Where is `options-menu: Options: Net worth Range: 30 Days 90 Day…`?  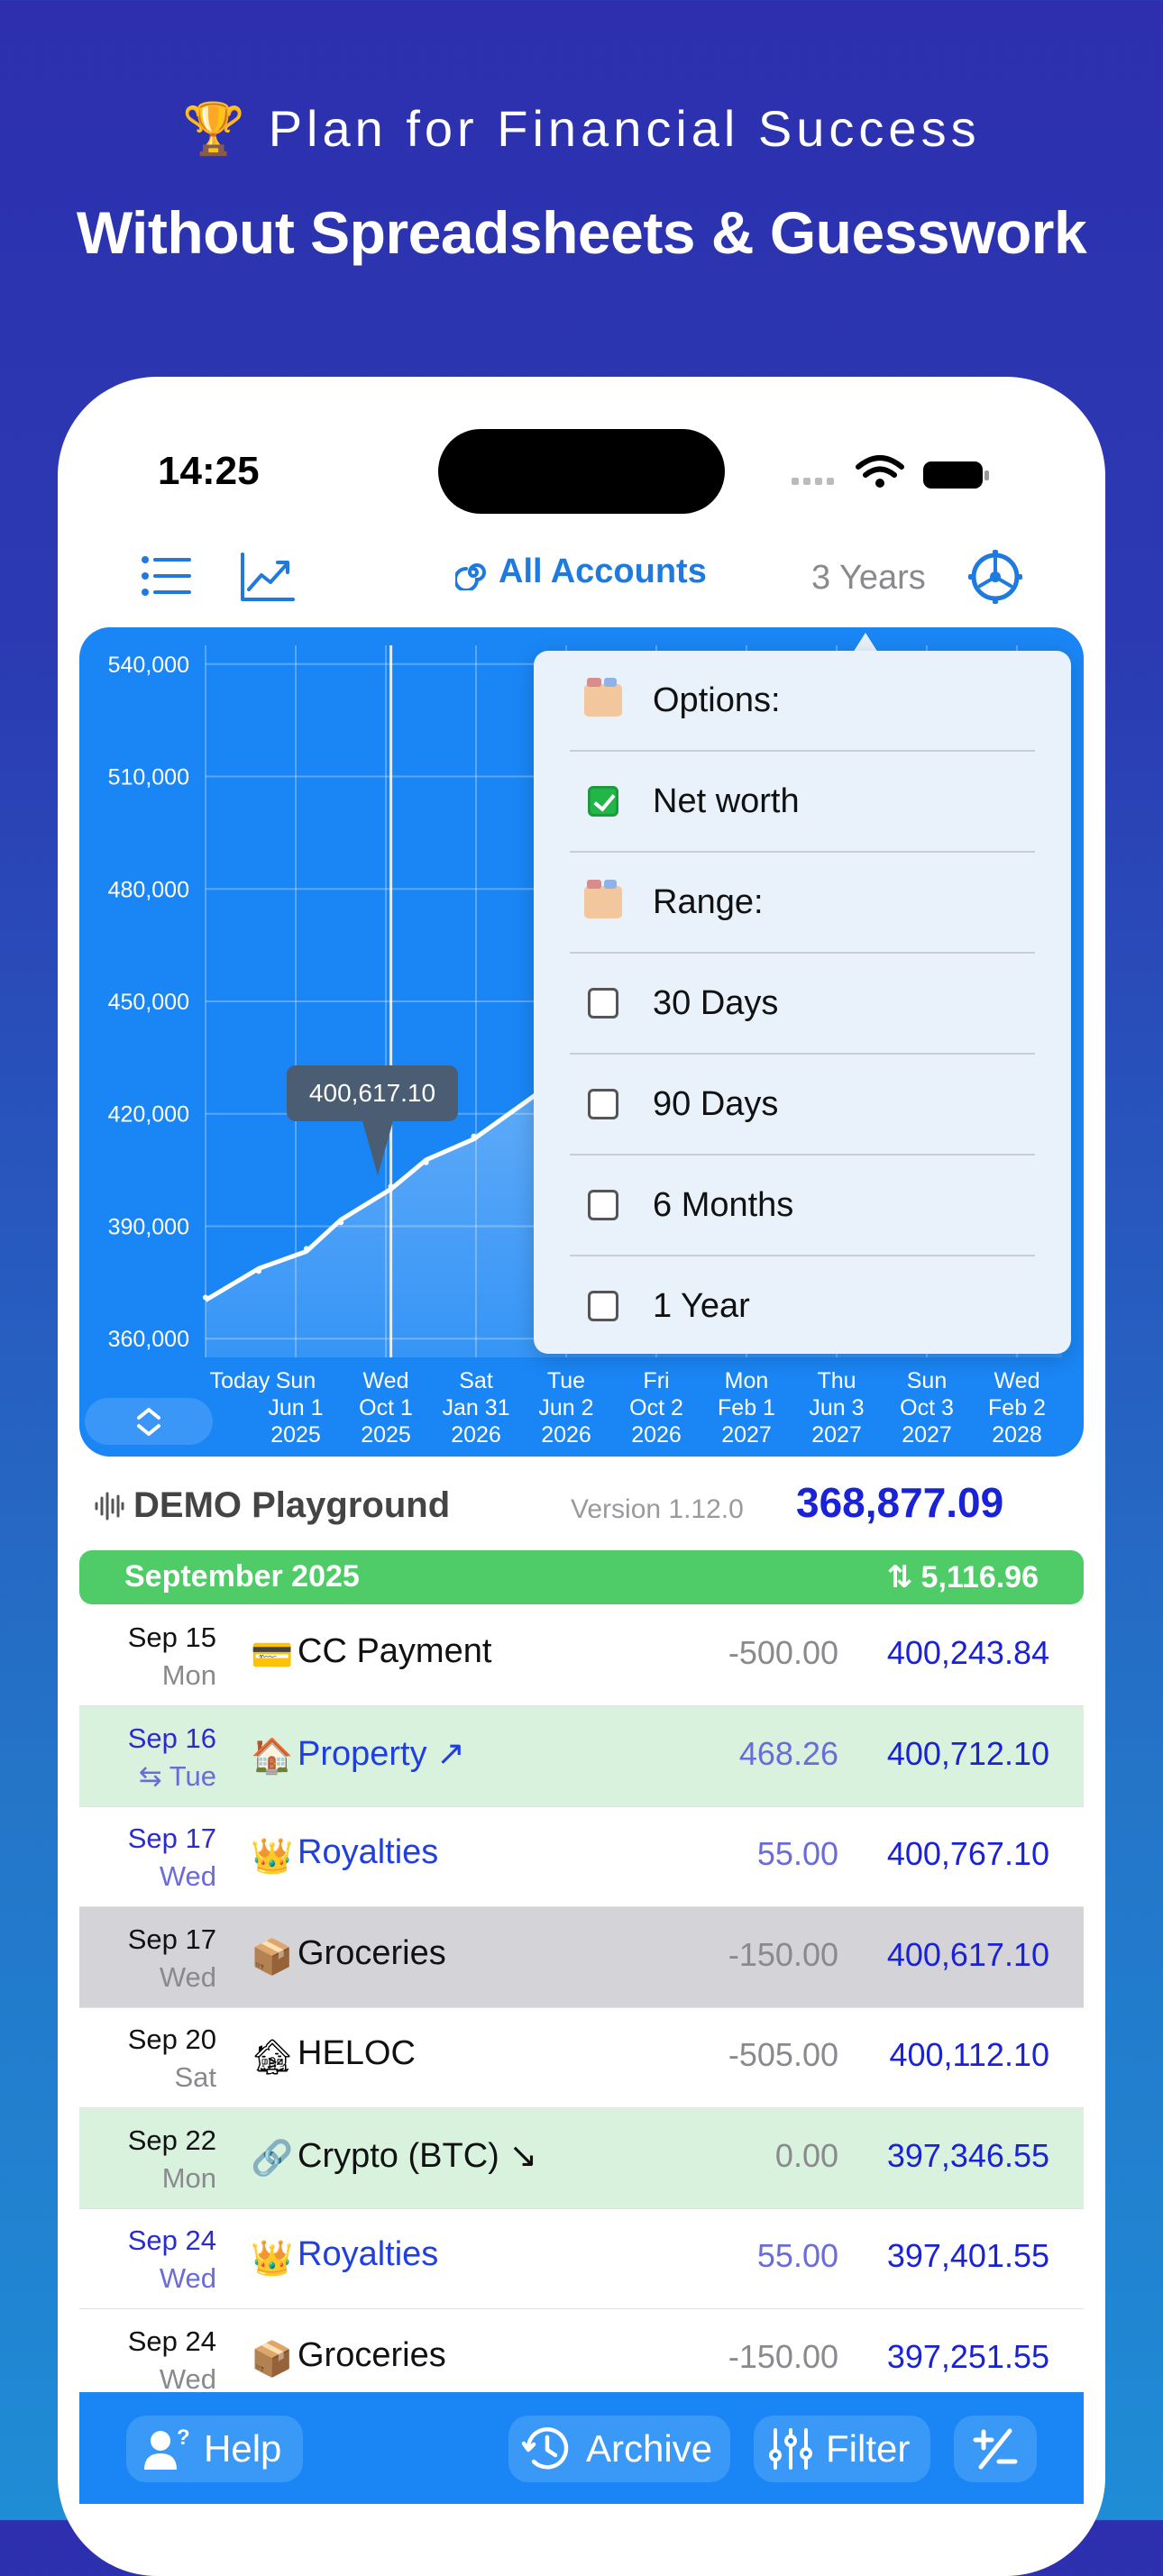
options-menu: Options: Net worth Range: 30 Days 90 Day… is located at coordinates (802, 1002).